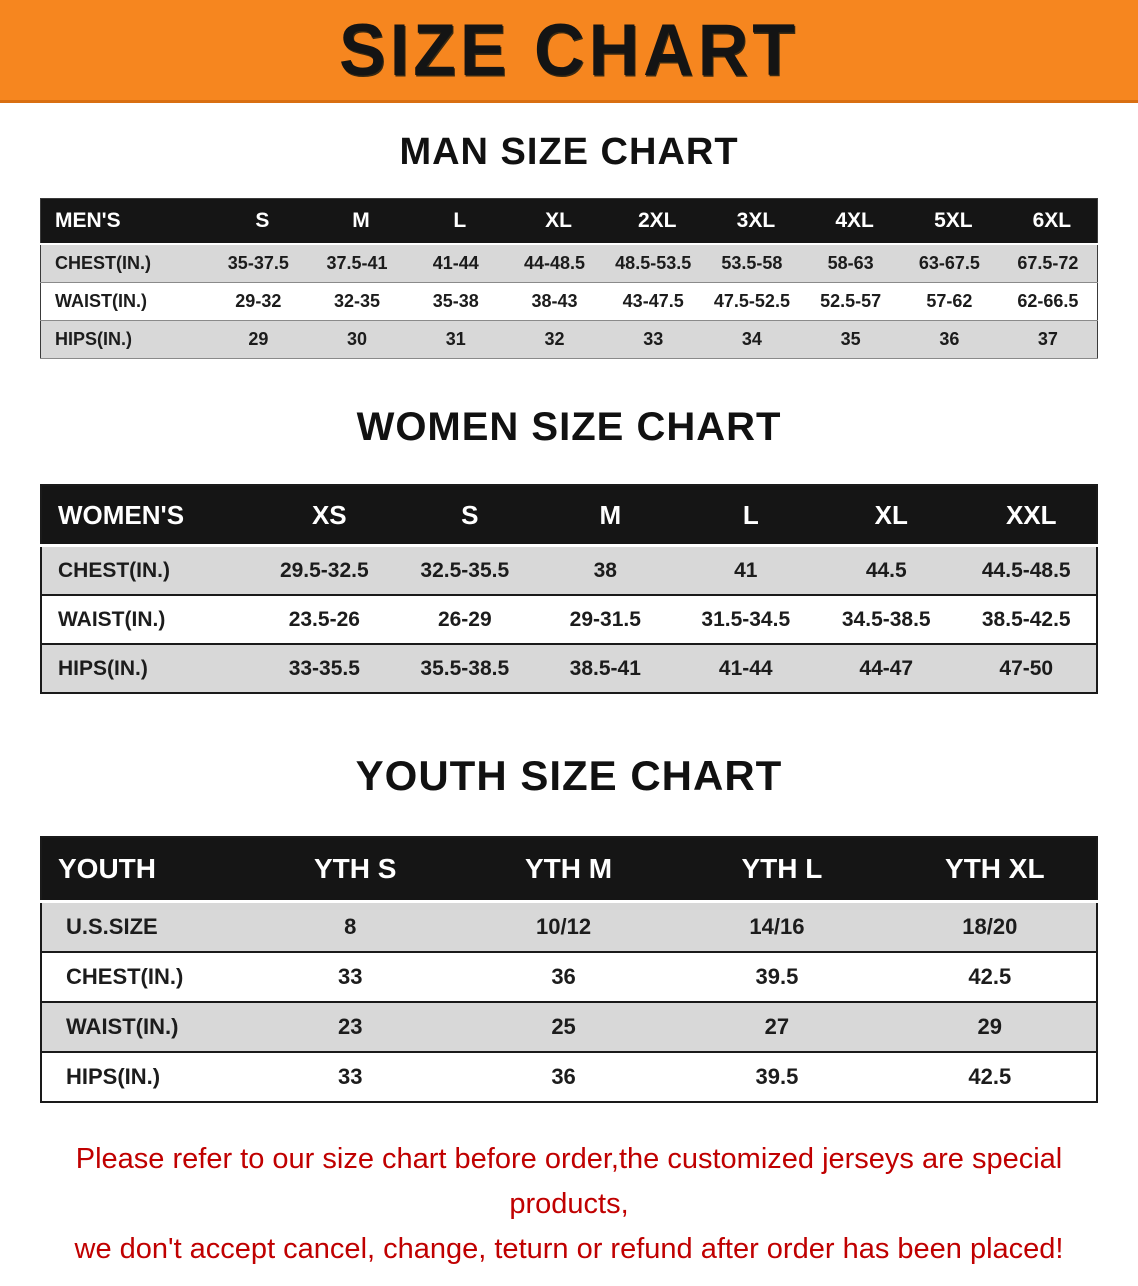  What do you see at coordinates (563, 870) in the screenshot?
I see `size-column-header: YTH M` at bounding box center [563, 870].